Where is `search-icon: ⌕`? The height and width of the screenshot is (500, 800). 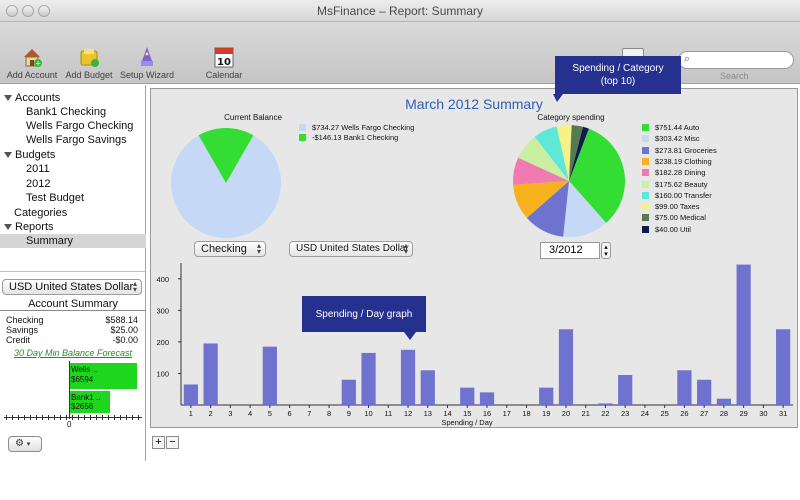
search-icon: ⌕ is located at coordinates (687, 59).